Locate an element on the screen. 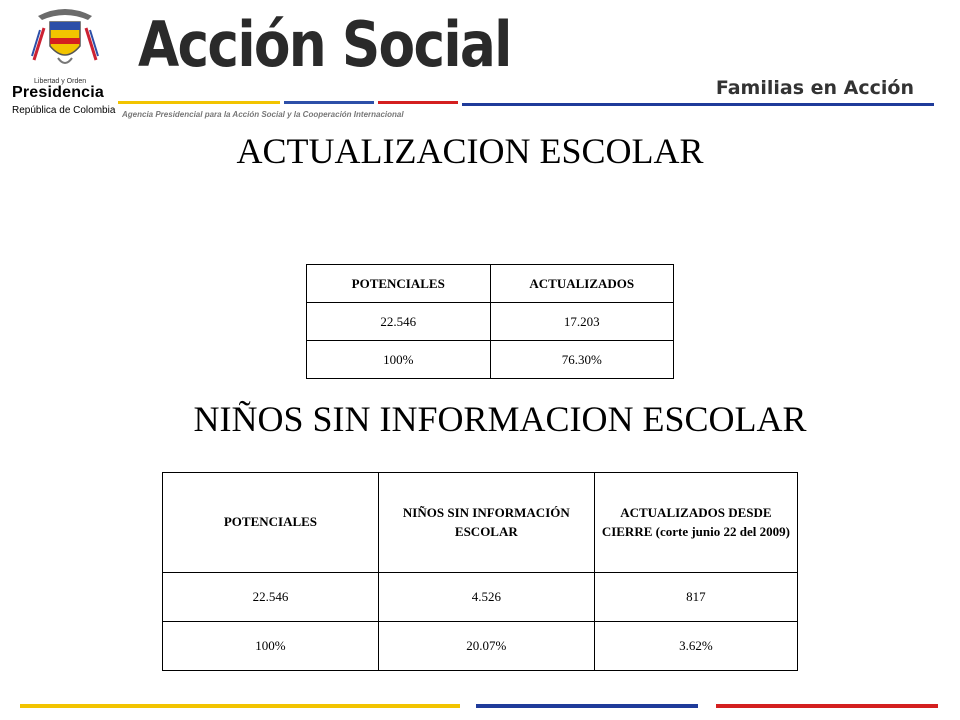  header-cell: NIÑOS SIN INFORMACIÓN ESCOLAR is located at coordinates (486, 522).